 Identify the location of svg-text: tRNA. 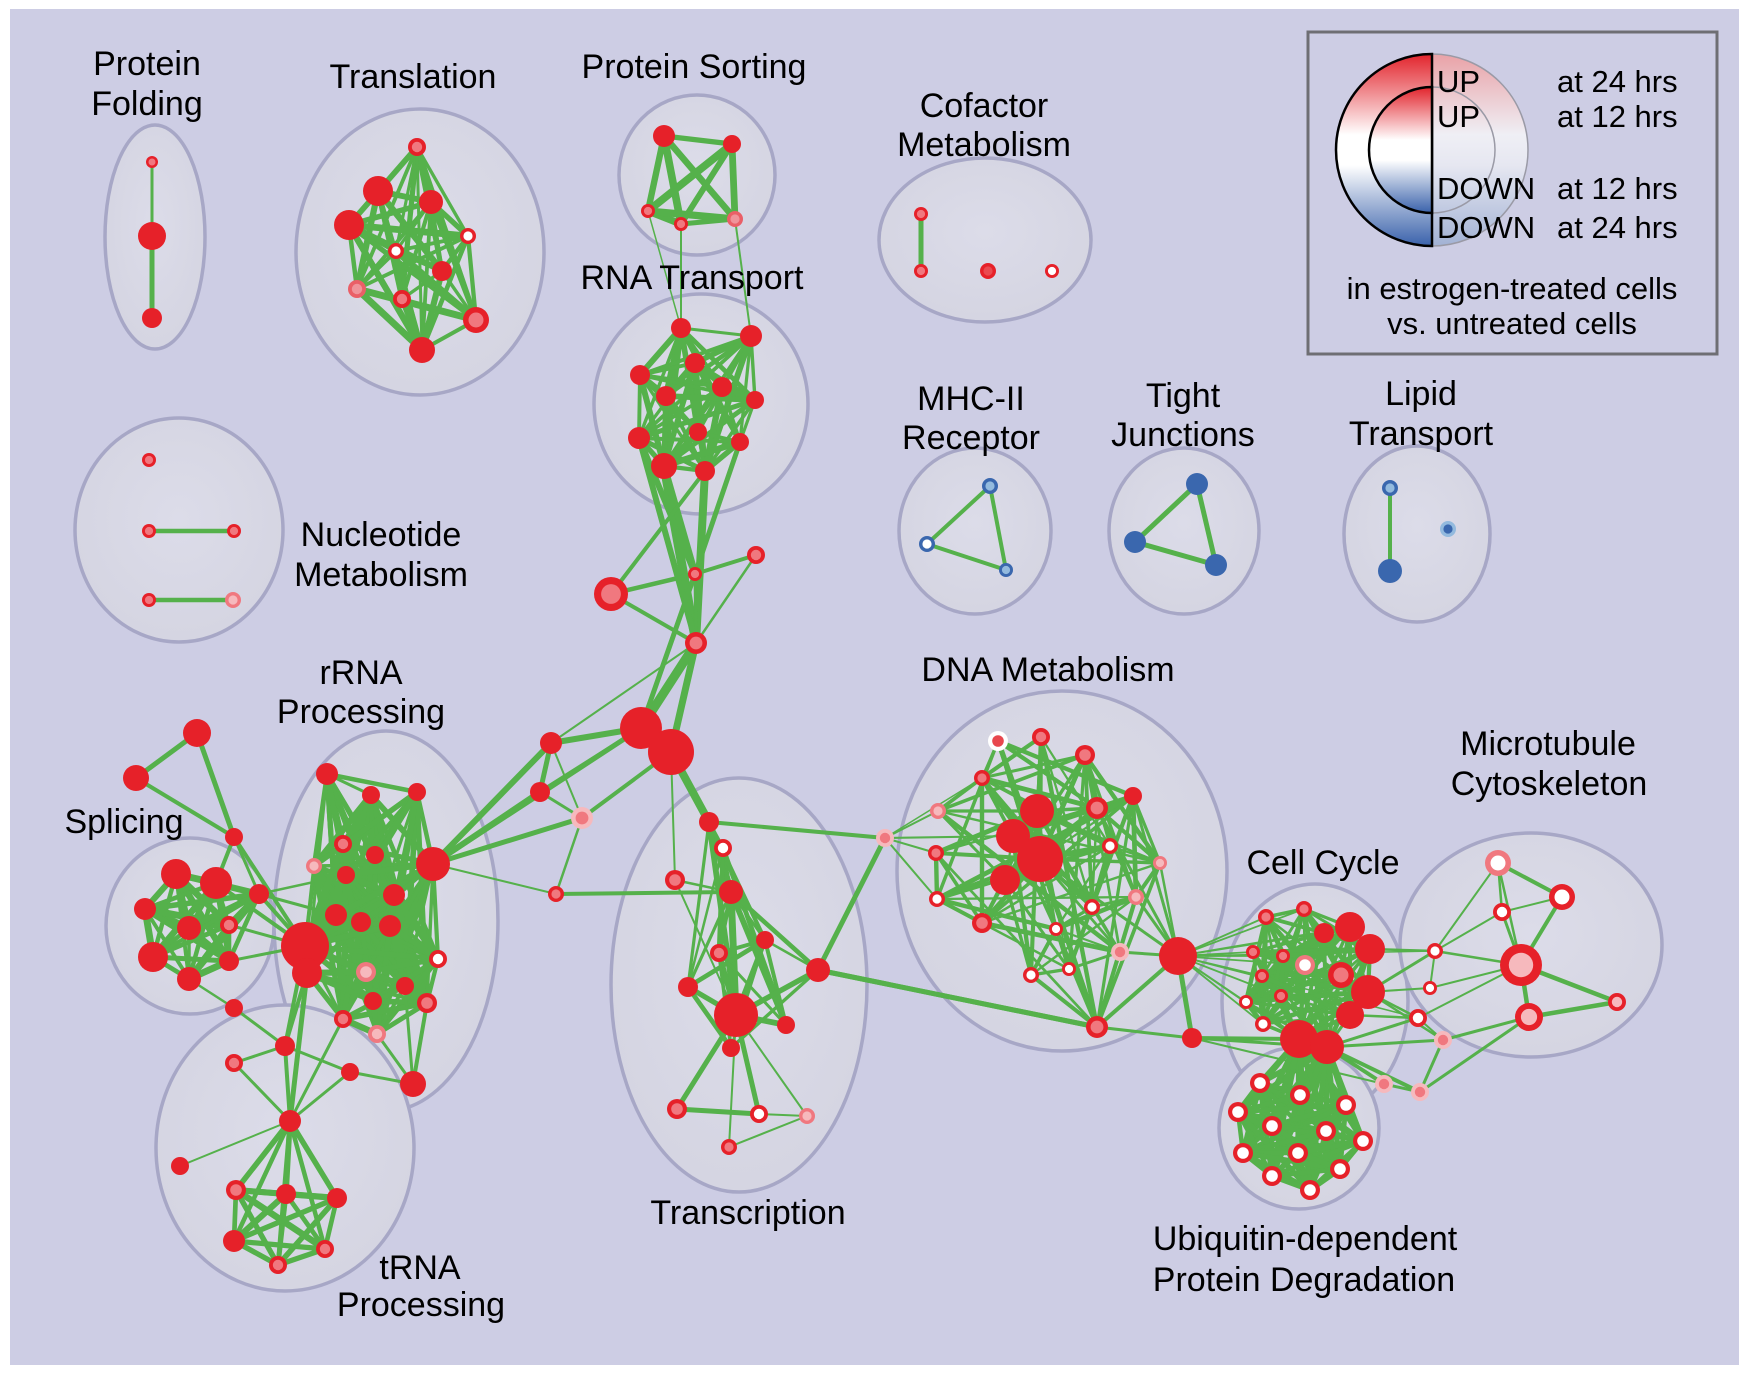
(420, 1268).